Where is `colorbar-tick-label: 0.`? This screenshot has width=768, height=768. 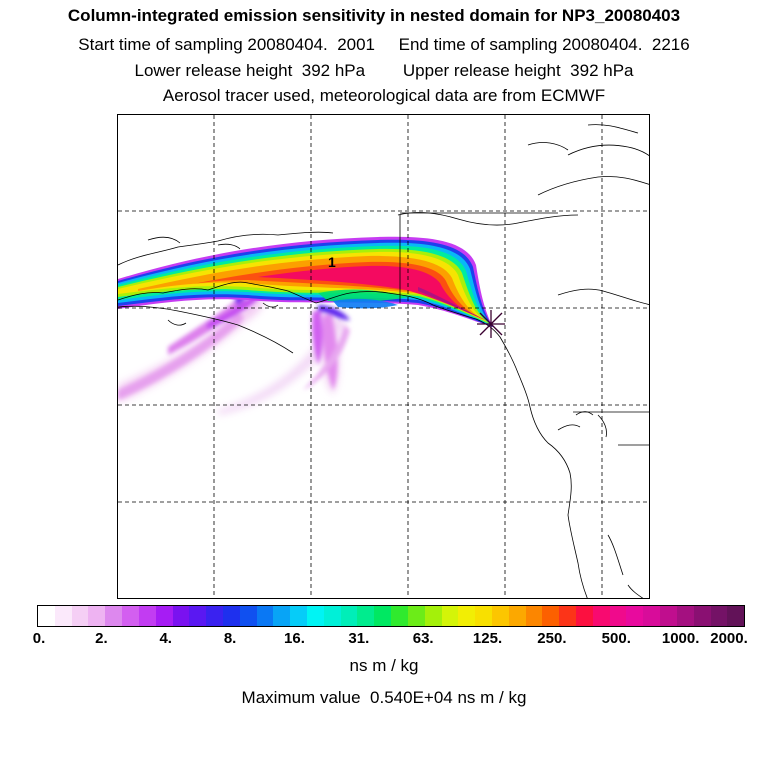
colorbar-tick-label: 0. is located at coordinates (39, 638).